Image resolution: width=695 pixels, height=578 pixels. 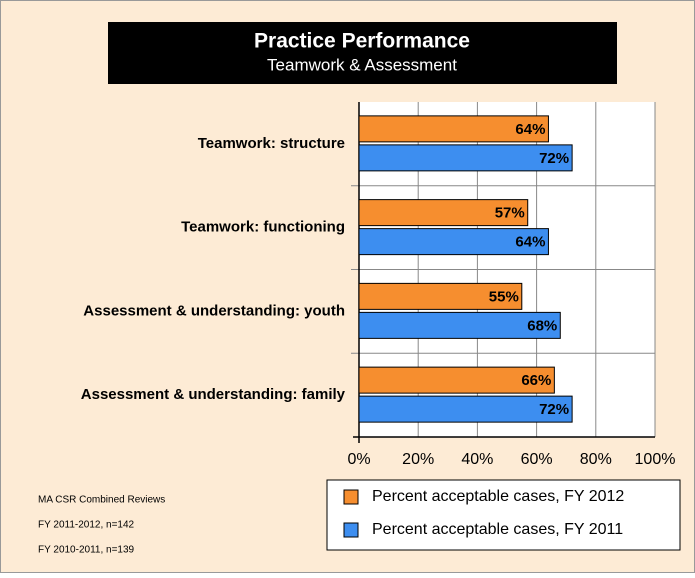 I want to click on chart-subtitle: Teamwork & Assessment, so click(x=362, y=64).